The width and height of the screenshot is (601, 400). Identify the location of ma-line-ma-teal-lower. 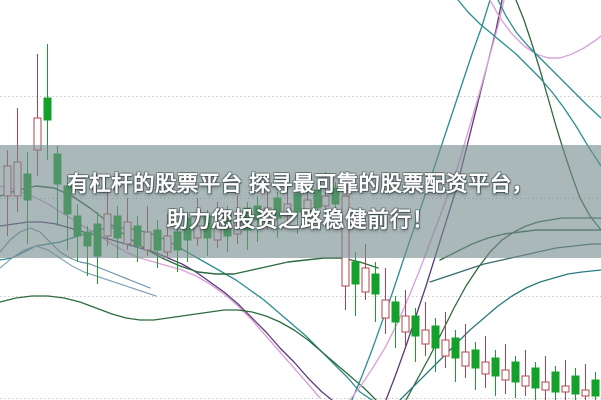
(500, 334).